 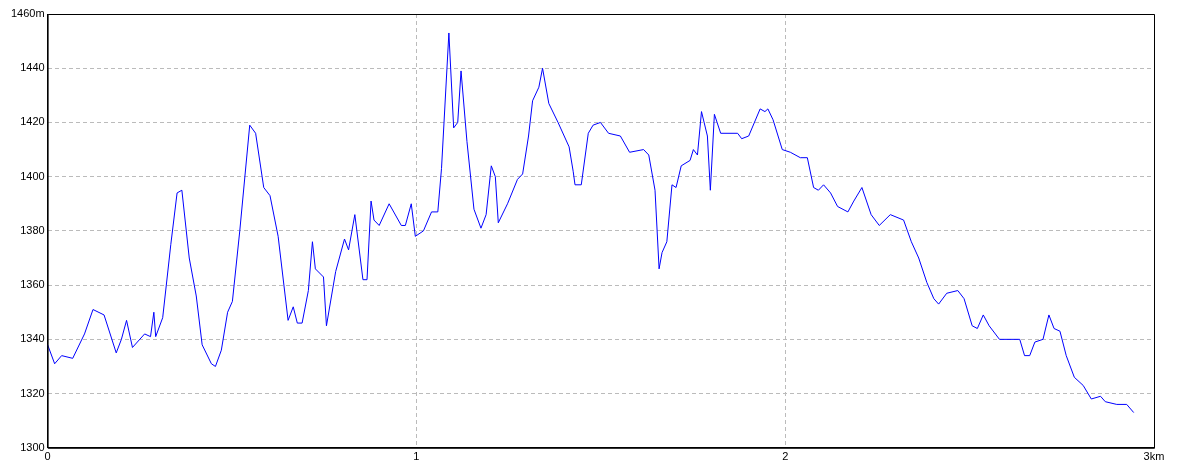 I want to click on y-tick-label: 1420, so click(x=32, y=121).